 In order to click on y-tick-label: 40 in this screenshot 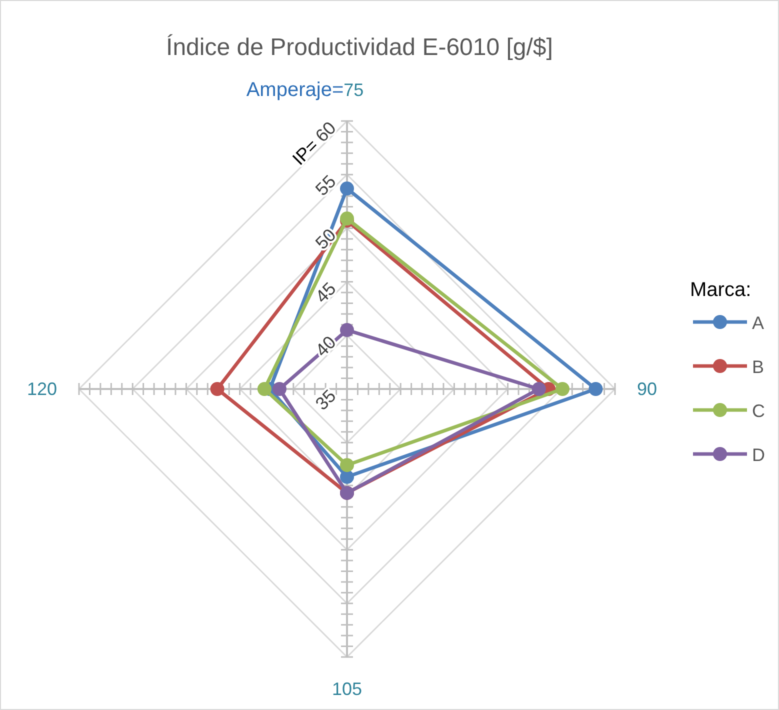, I will do `click(326, 346)`.